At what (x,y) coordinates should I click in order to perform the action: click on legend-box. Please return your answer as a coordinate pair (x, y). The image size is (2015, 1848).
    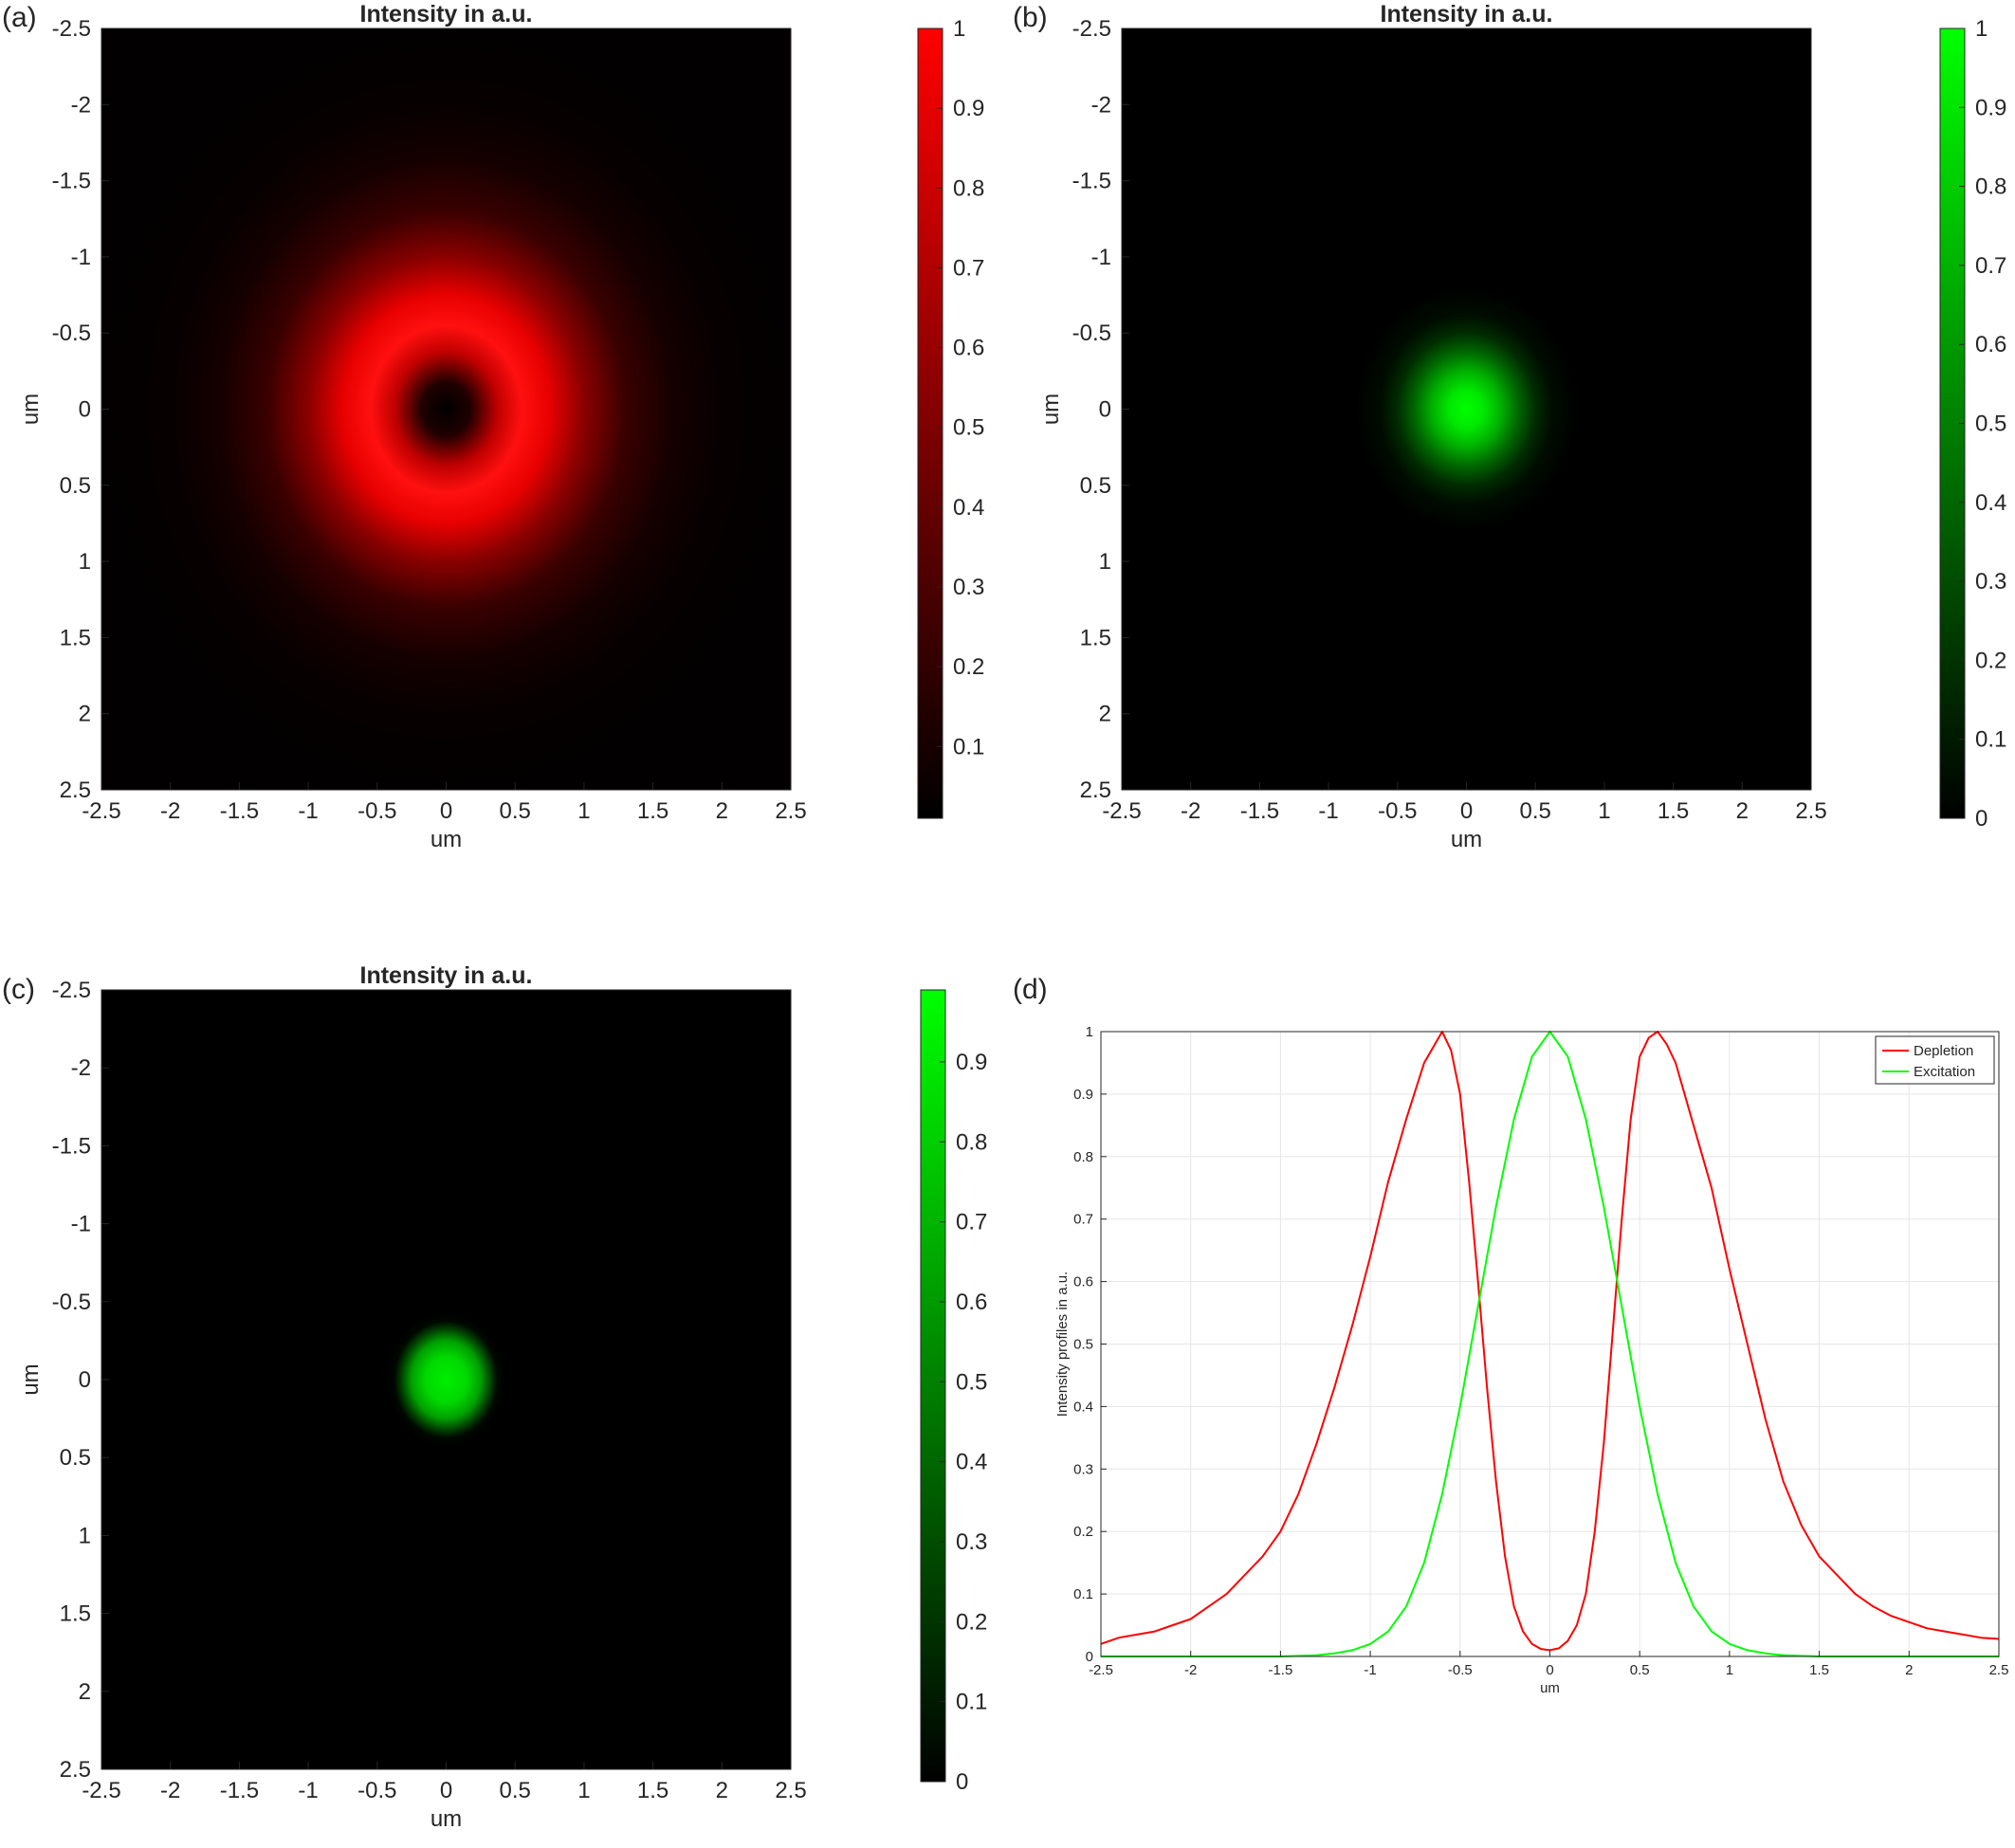
    Looking at the image, I should click on (1935, 1060).